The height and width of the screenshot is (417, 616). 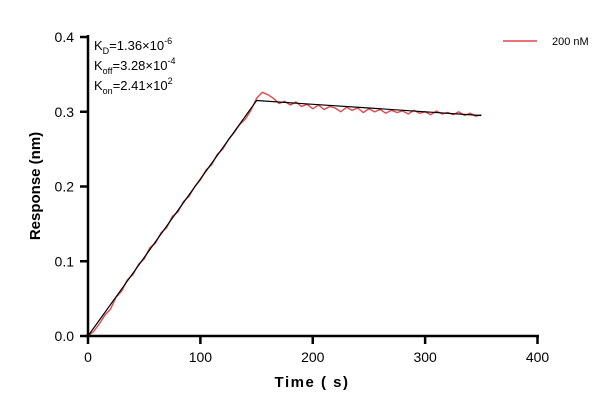 What do you see at coordinates (65, 112) in the screenshot?
I see `y-tick-label: 0.3` at bounding box center [65, 112].